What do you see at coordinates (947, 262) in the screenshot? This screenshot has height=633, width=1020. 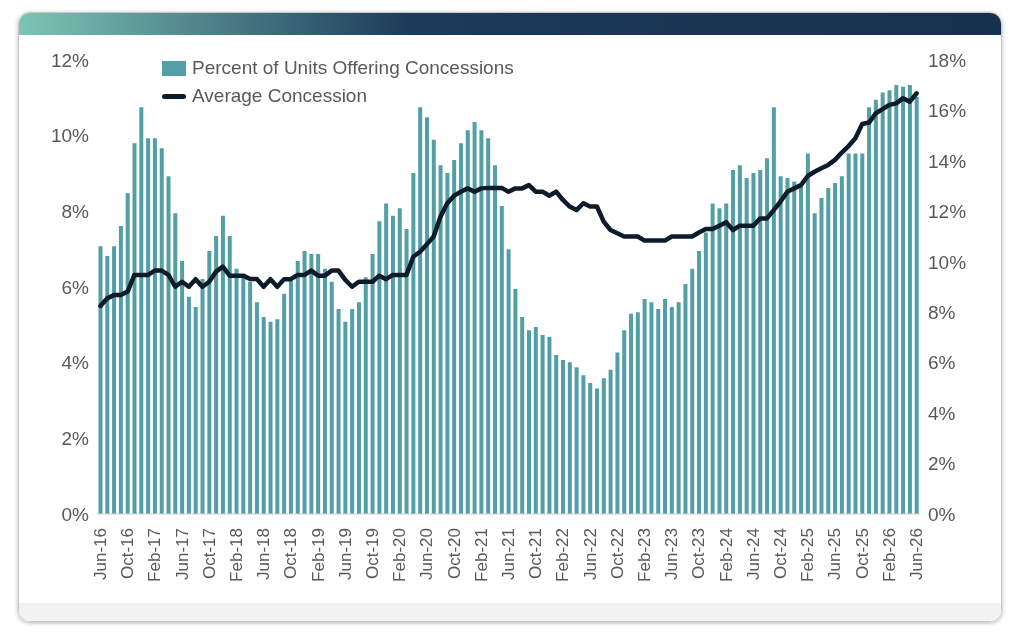 I see `y2-tick-label: 10%` at bounding box center [947, 262].